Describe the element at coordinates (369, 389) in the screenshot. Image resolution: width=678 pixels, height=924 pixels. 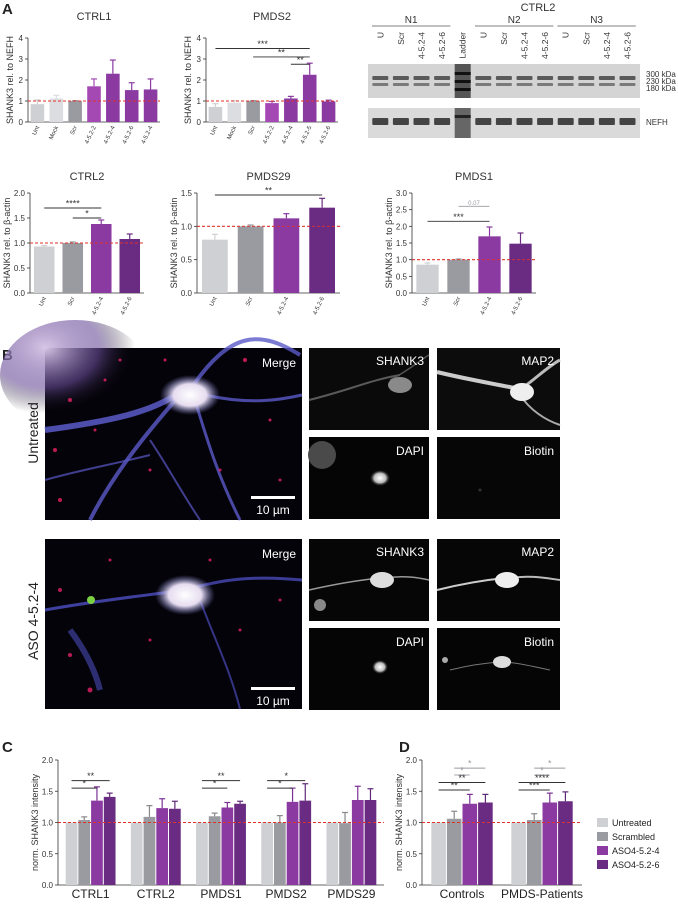
I see `shank3-image-untreated: SHANK3` at that location.